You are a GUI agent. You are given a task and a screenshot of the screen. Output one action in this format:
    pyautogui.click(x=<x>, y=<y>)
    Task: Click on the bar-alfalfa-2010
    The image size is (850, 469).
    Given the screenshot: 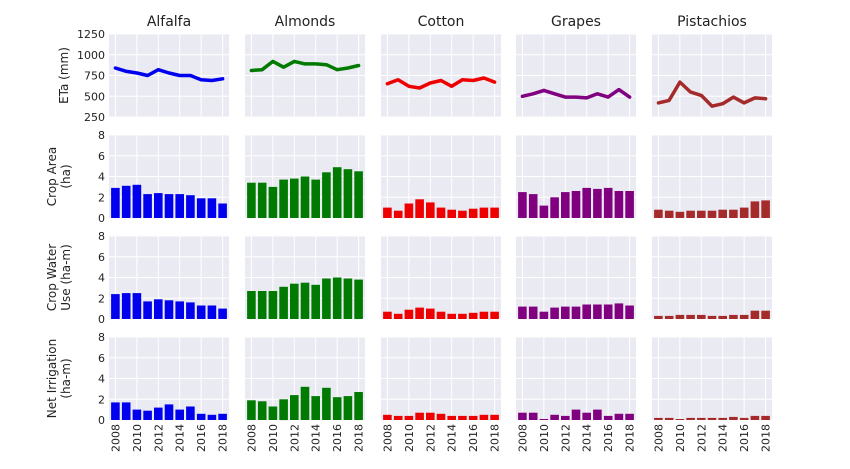 What is the action you would take?
    pyautogui.click(x=137, y=414)
    